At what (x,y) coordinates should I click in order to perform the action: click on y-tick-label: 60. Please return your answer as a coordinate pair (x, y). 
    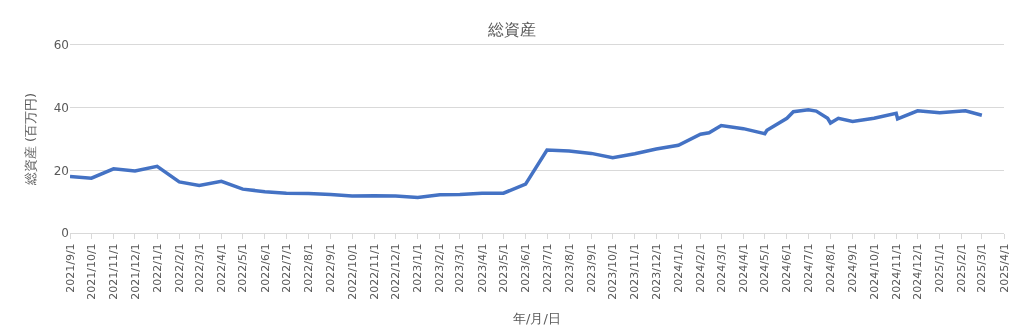
    Looking at the image, I should click on (61, 45).